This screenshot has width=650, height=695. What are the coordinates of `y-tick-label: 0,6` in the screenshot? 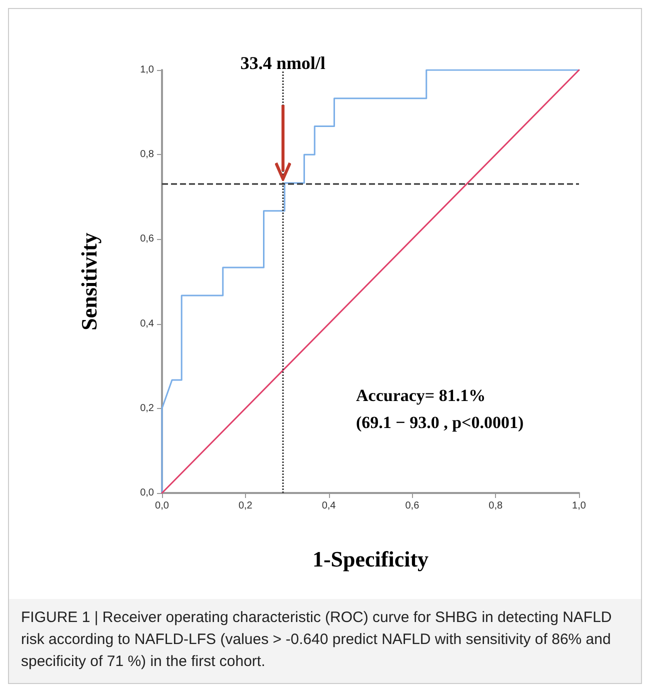 It's located at (147, 239).